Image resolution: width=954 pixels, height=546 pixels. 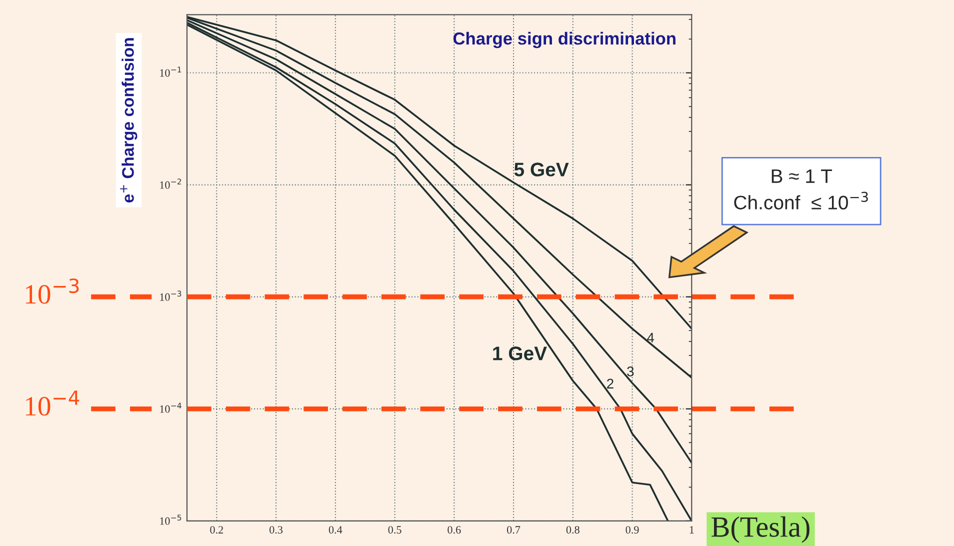 What do you see at coordinates (761, 529) in the screenshot?
I see `x-axis-title: B(Tesla)` at bounding box center [761, 529].